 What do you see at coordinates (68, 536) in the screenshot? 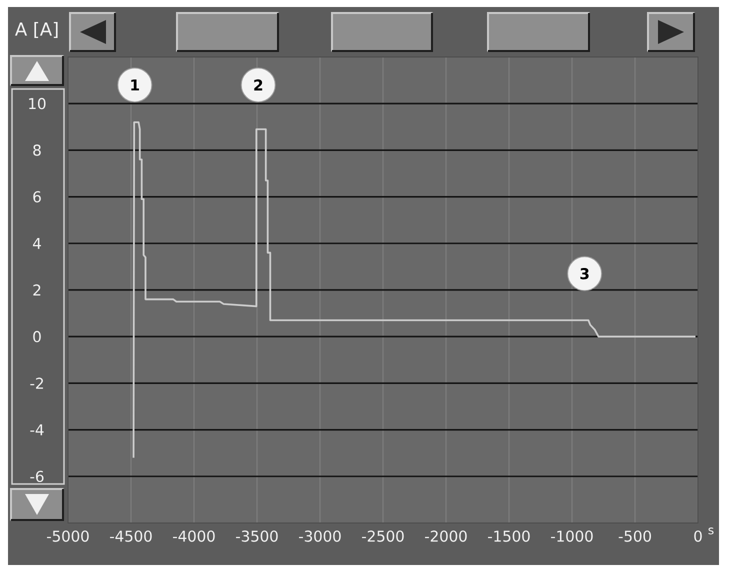
I see `x-tick-label: -5000` at bounding box center [68, 536].